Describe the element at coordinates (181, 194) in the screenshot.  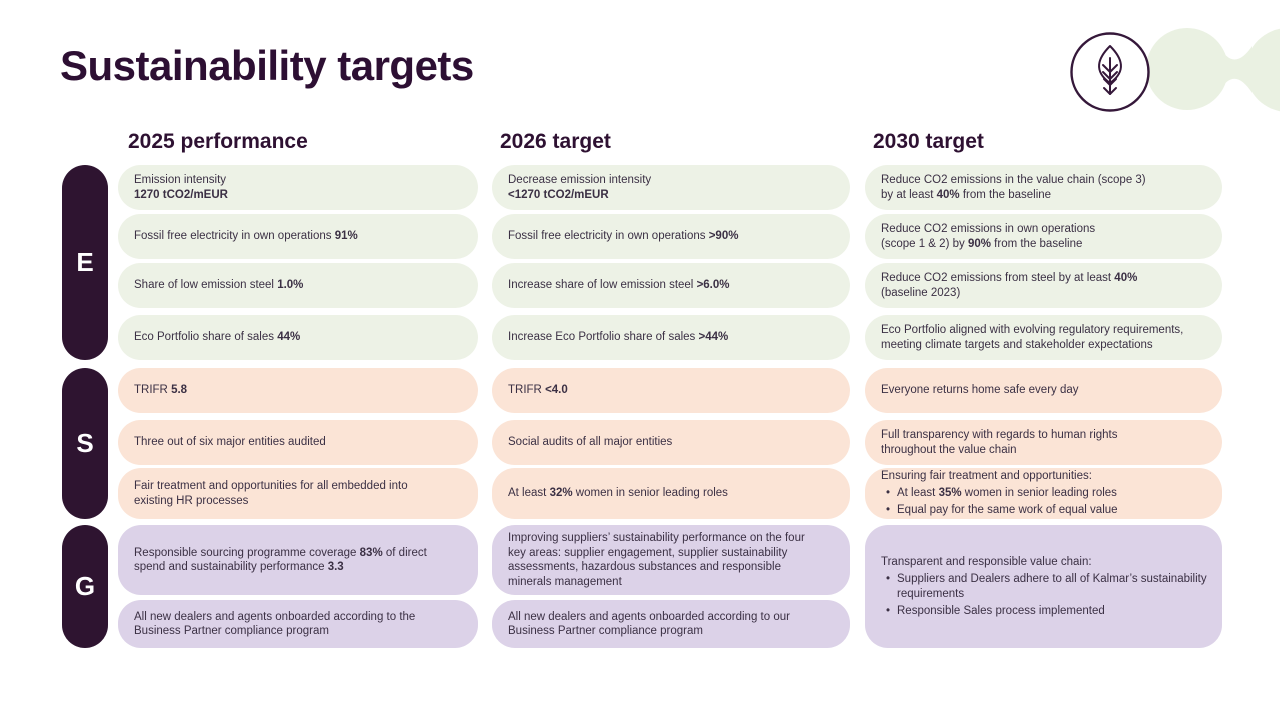
I see `text-line: 1270 tCO2/mEUR` at that location.